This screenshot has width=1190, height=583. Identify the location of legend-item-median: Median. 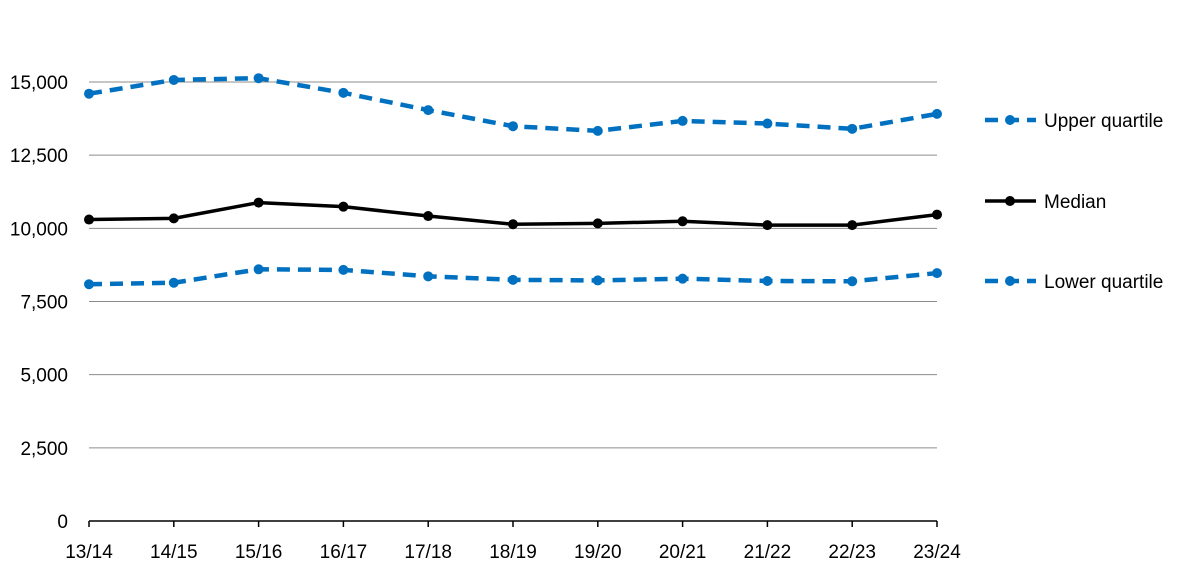
(1045, 202).